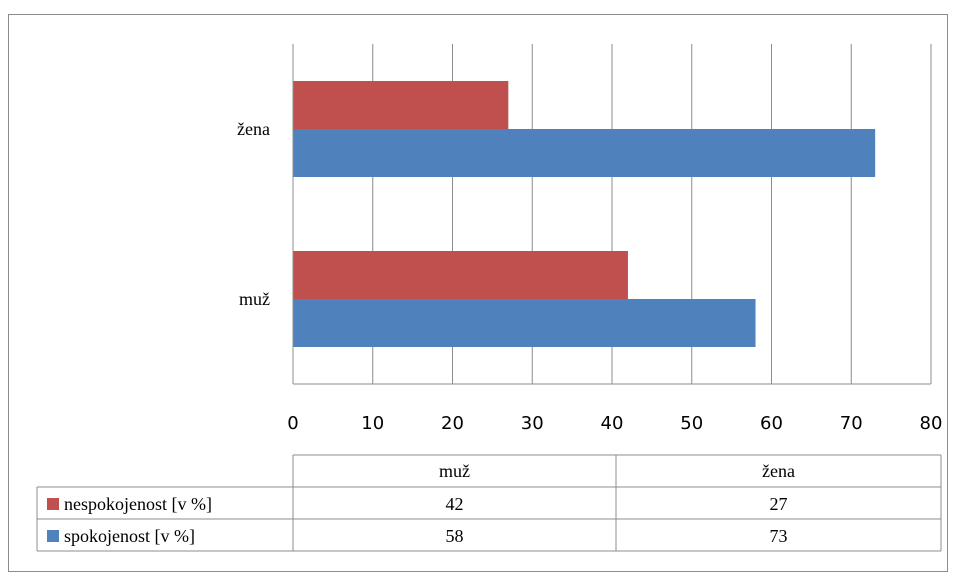  What do you see at coordinates (771, 423) in the screenshot?
I see `x-tick-label: 60` at bounding box center [771, 423].